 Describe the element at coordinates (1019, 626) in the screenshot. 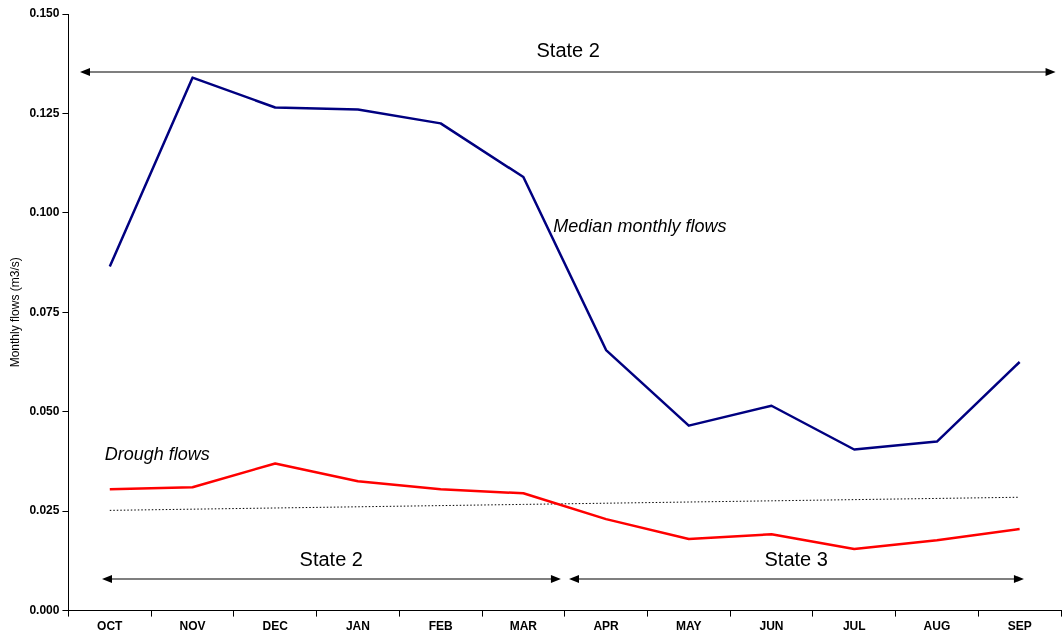

I see `x-tick-label: SEP` at that location.